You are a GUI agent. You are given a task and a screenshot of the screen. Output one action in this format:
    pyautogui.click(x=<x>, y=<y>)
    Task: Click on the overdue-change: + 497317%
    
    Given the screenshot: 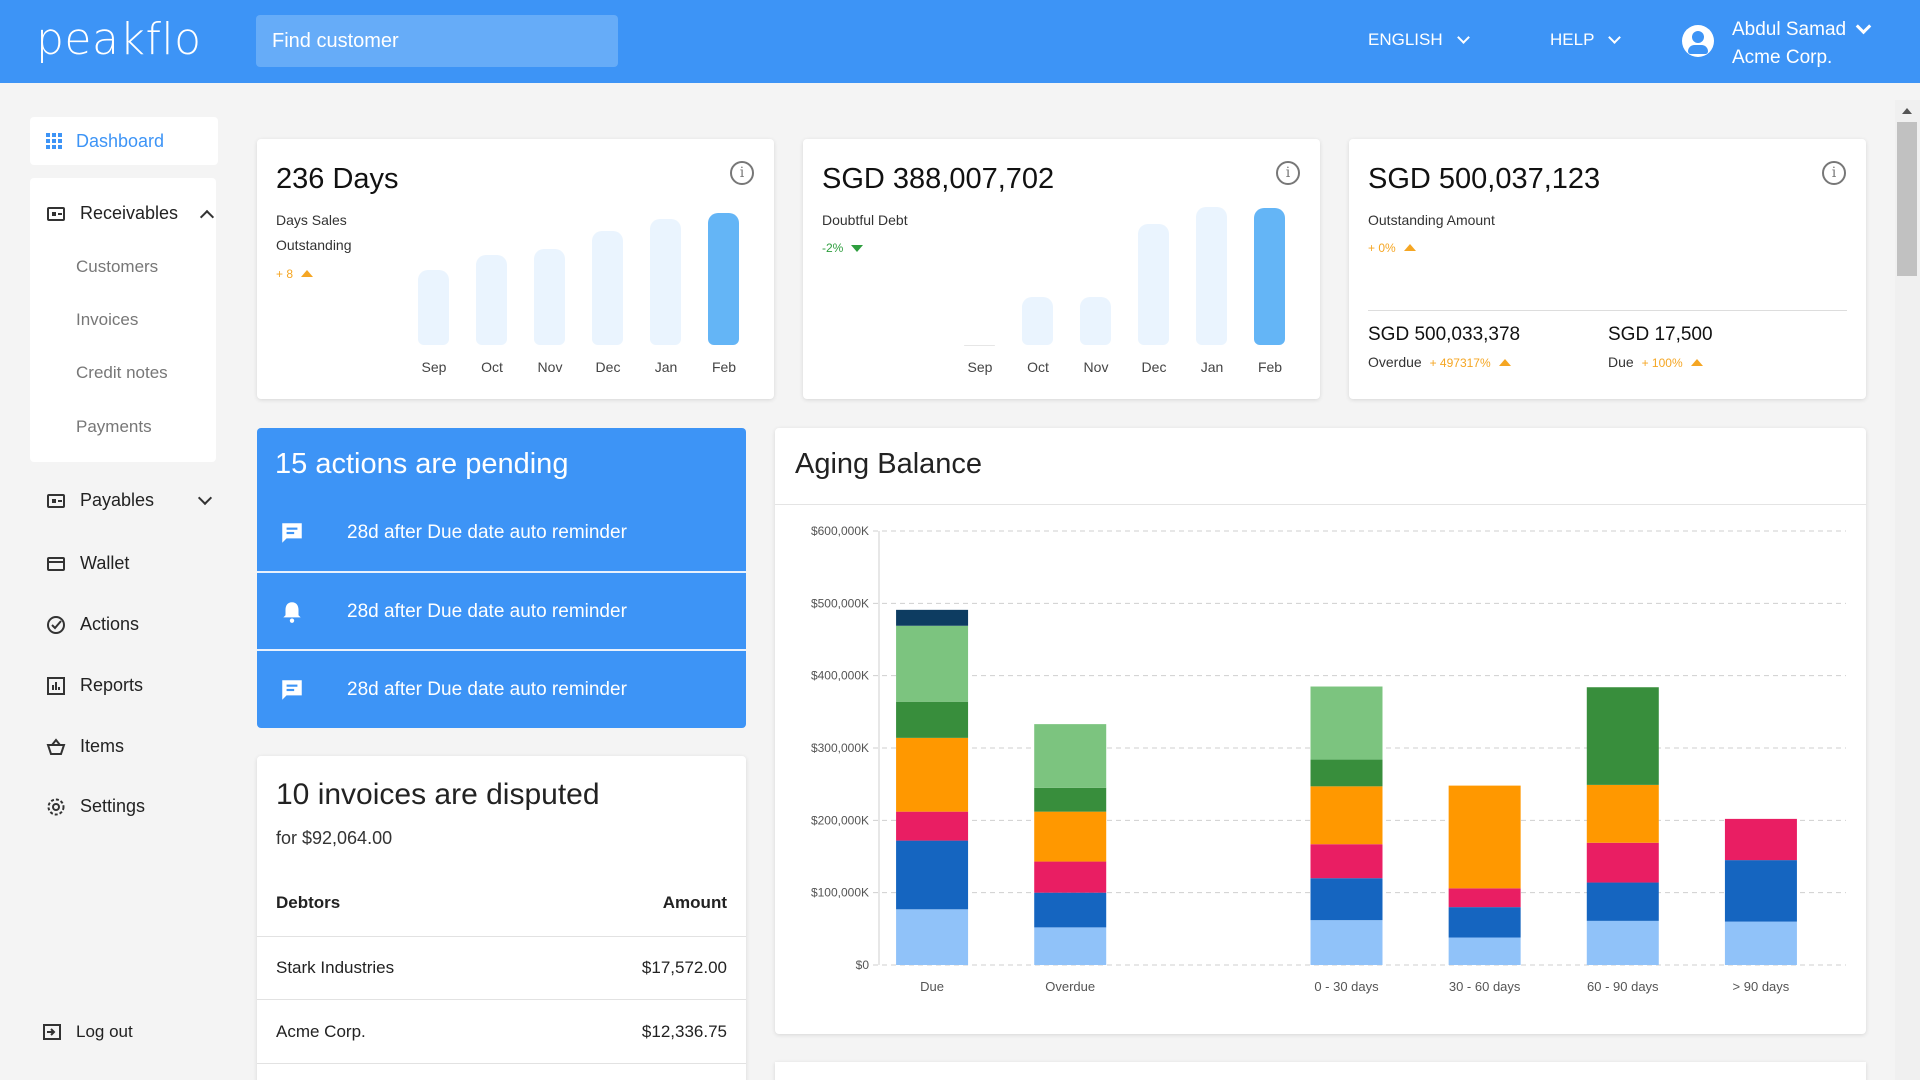 What is the action you would take?
    pyautogui.click(x=1460, y=363)
    